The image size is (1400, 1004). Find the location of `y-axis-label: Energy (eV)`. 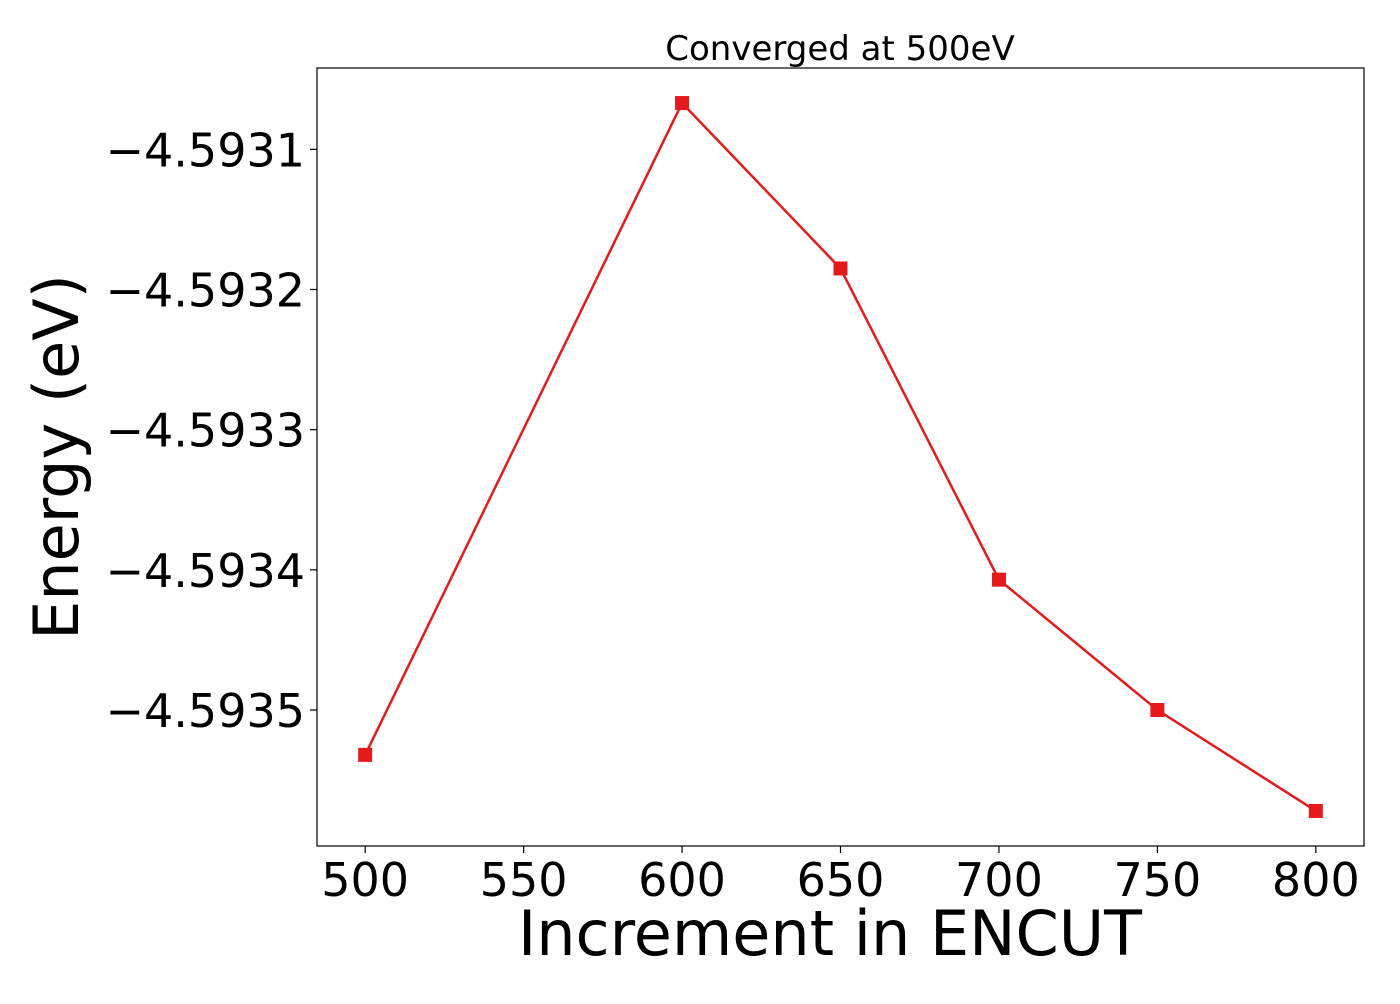

y-axis-label: Energy (eV) is located at coordinates (56, 457).